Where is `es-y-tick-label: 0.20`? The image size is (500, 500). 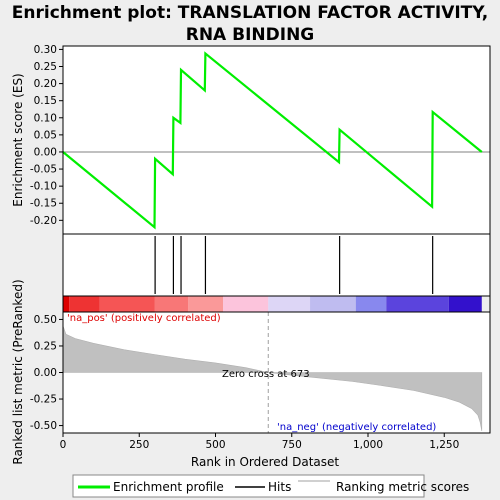 es-y-tick-label: 0.20 is located at coordinates (45, 84).